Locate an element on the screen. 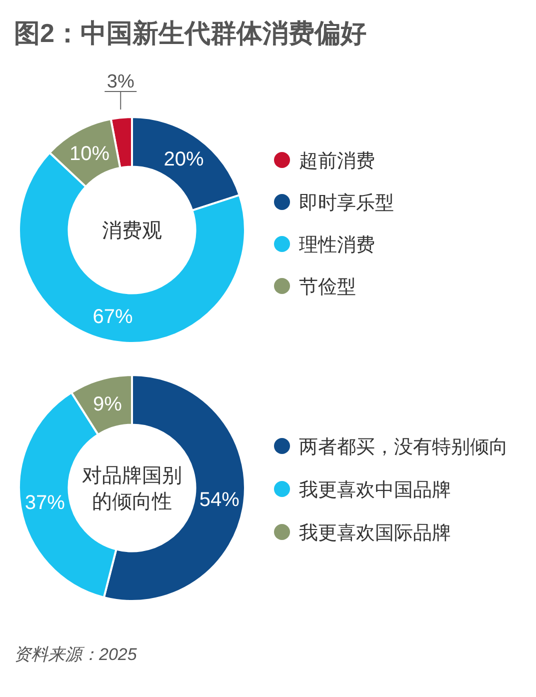 Image resolution: width=536 pixels, height=697 pixels. data-label: 37% is located at coordinates (45, 503).